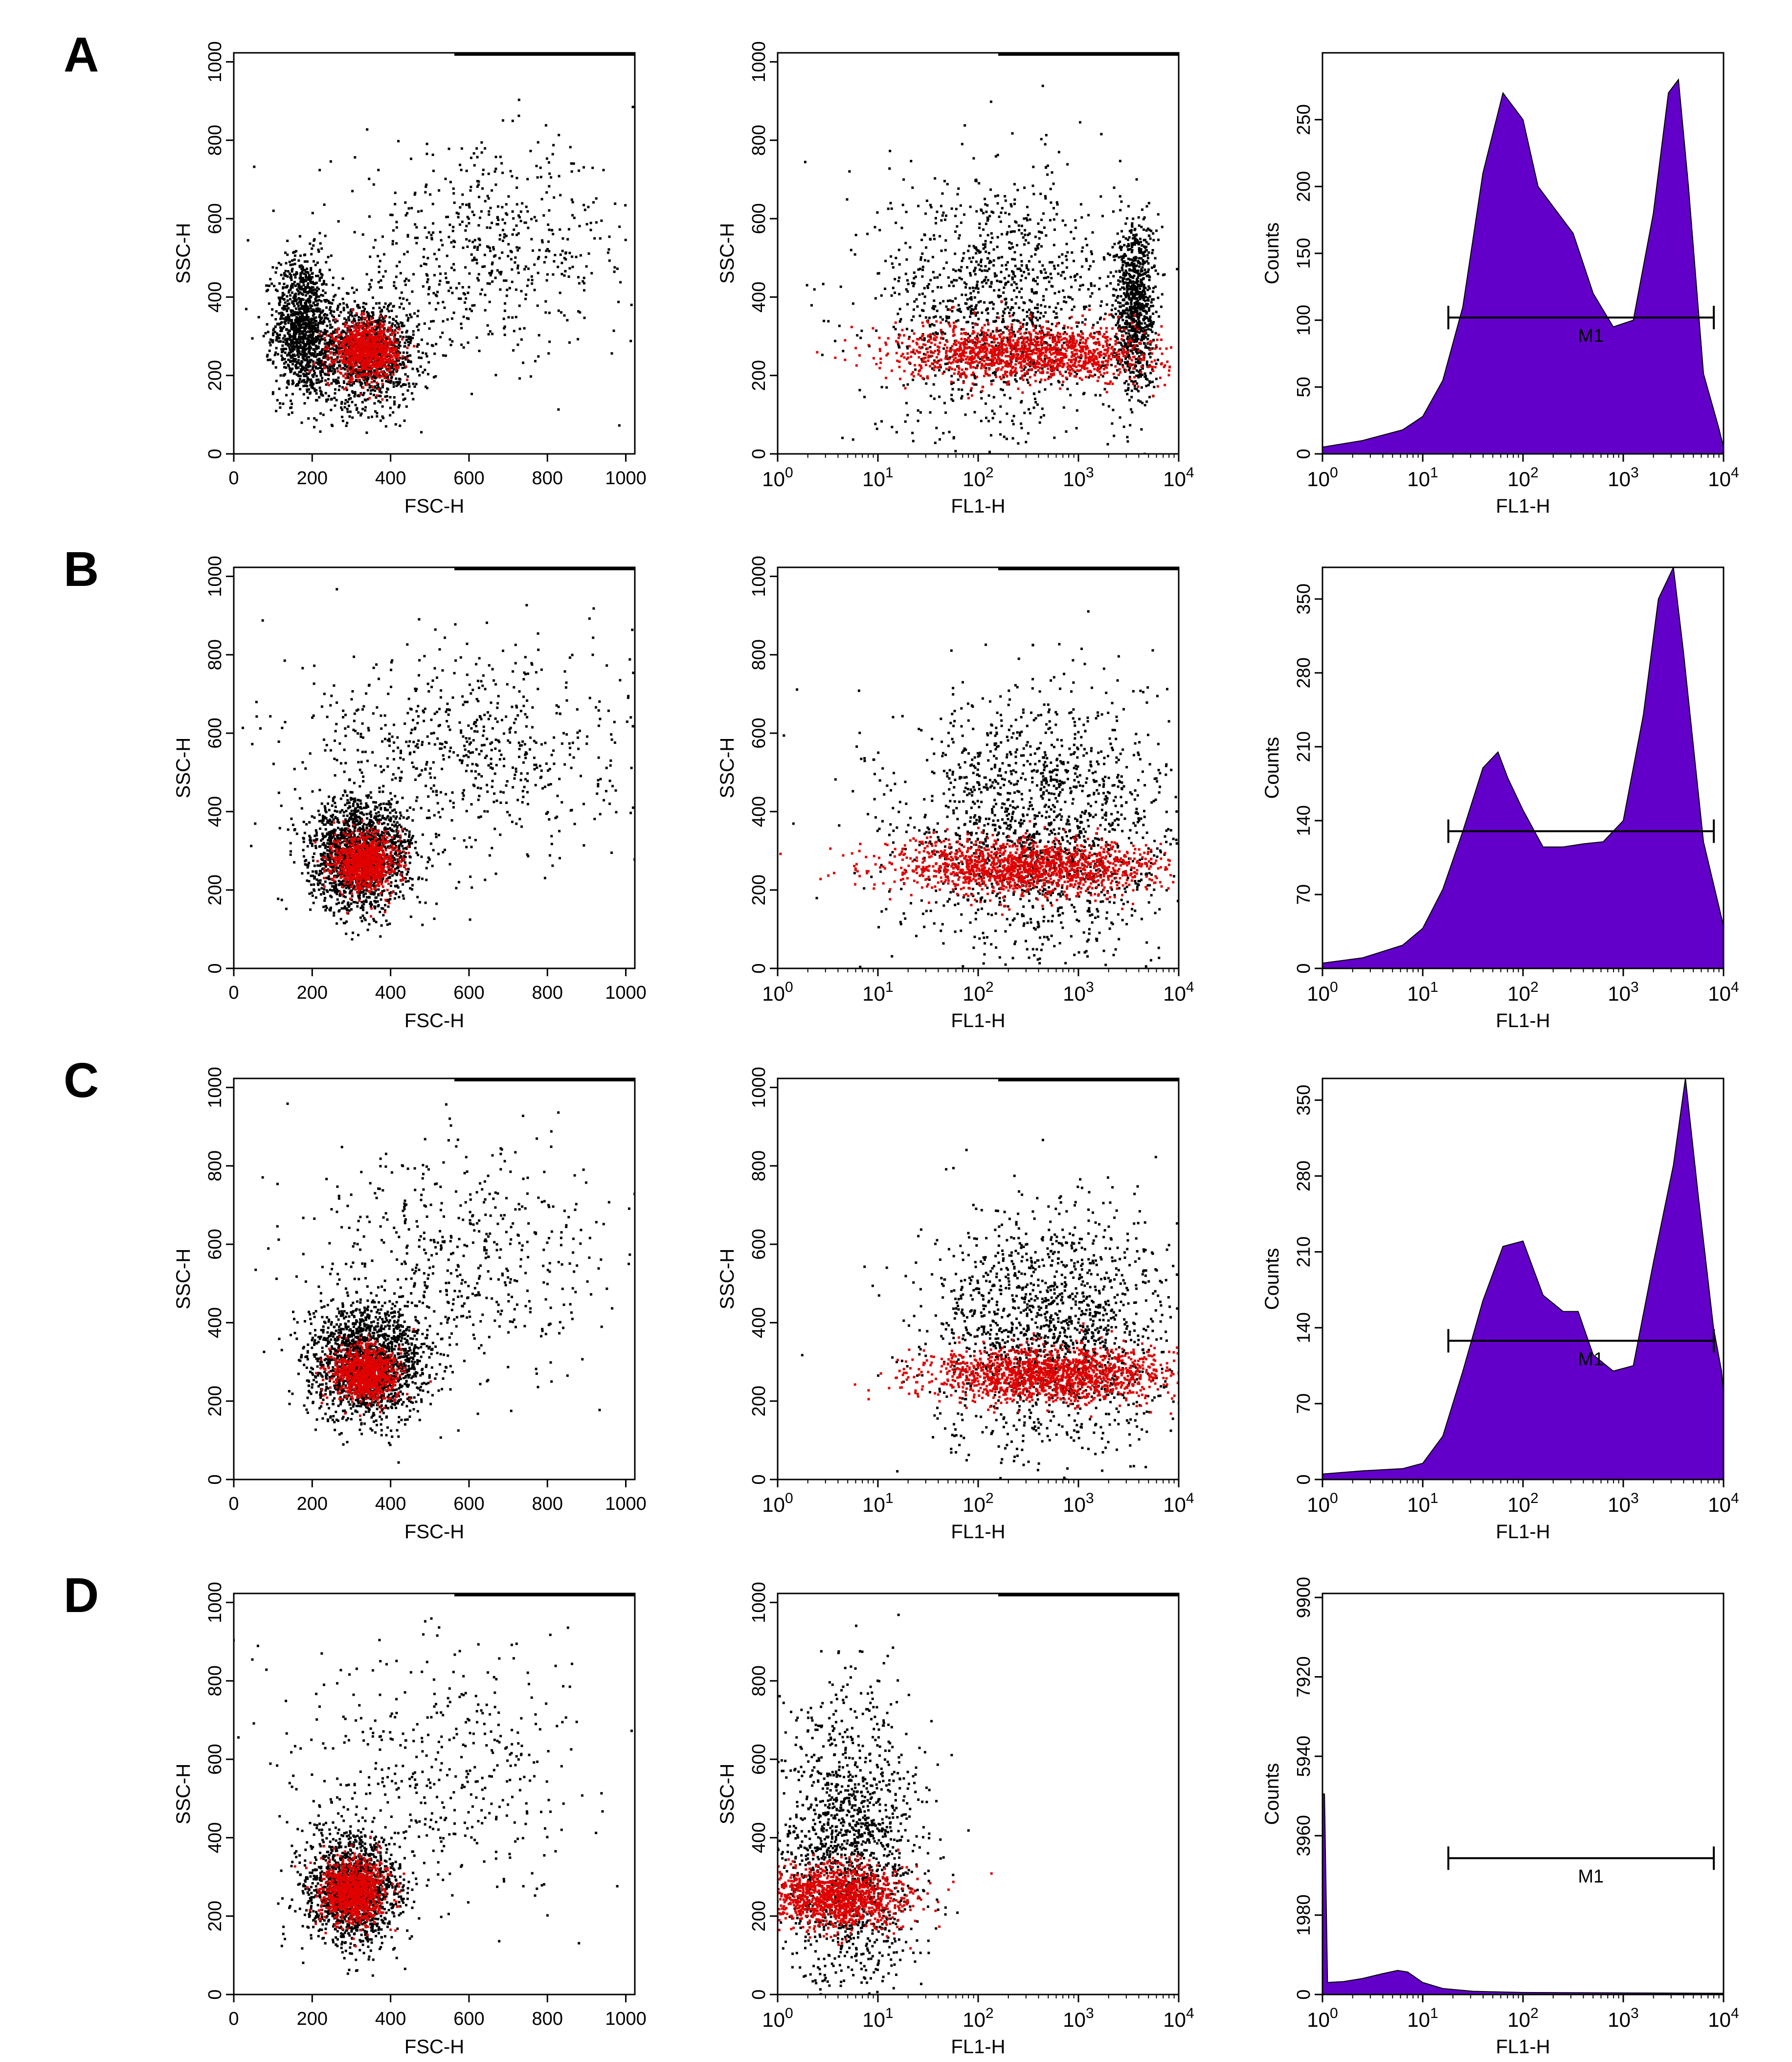 The width and height of the screenshot is (1792, 2062). What do you see at coordinates (1304, 1756) in the screenshot?
I see `y-tick-label: 5940` at bounding box center [1304, 1756].